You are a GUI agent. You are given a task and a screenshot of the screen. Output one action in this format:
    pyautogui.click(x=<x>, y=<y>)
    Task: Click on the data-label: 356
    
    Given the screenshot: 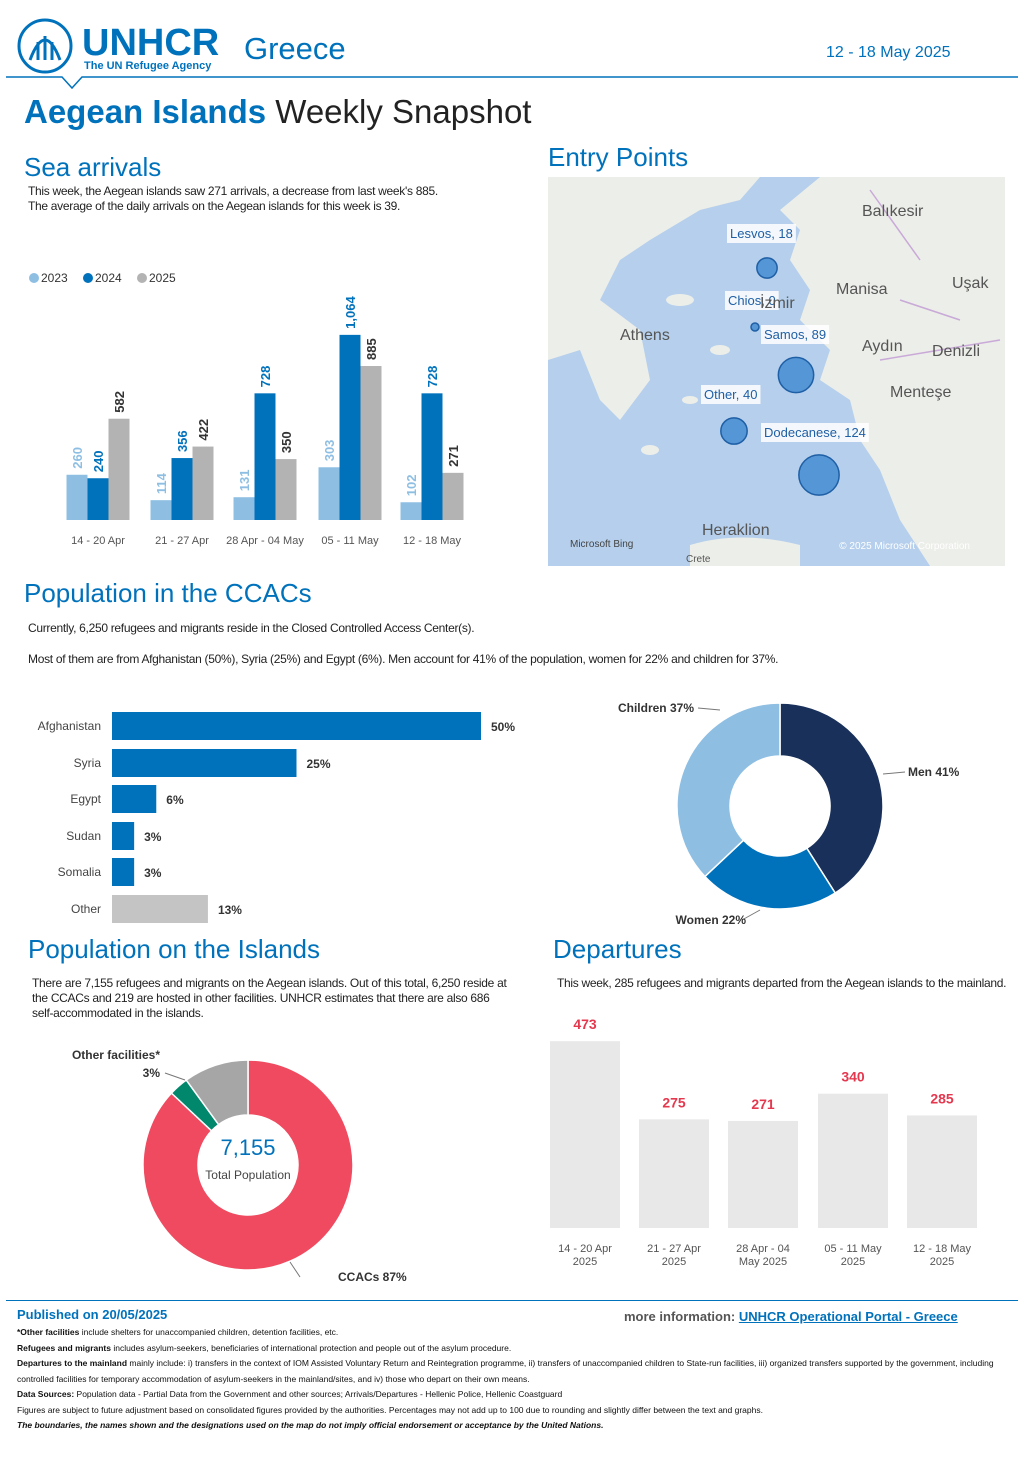 What is the action you would take?
    pyautogui.click(x=182, y=441)
    